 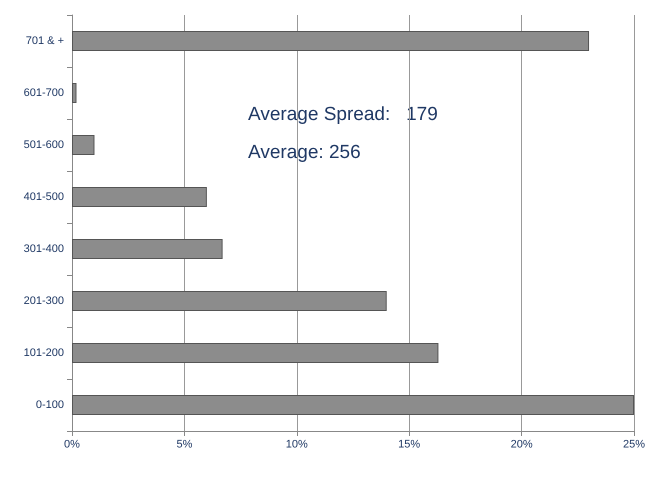 I want to click on x-tick-label: 20%, so click(x=521, y=444).